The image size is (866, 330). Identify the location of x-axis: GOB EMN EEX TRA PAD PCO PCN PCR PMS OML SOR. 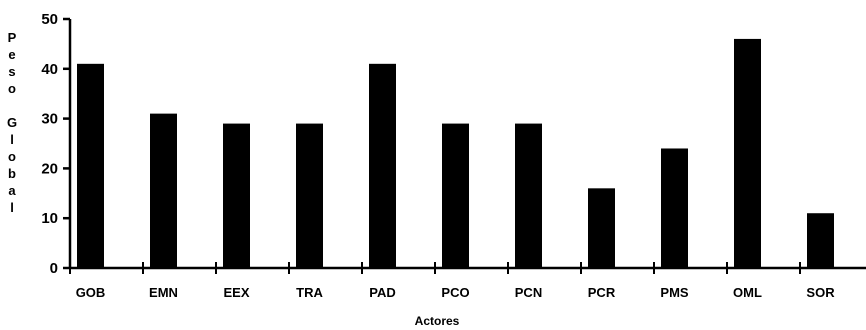
(467, 281).